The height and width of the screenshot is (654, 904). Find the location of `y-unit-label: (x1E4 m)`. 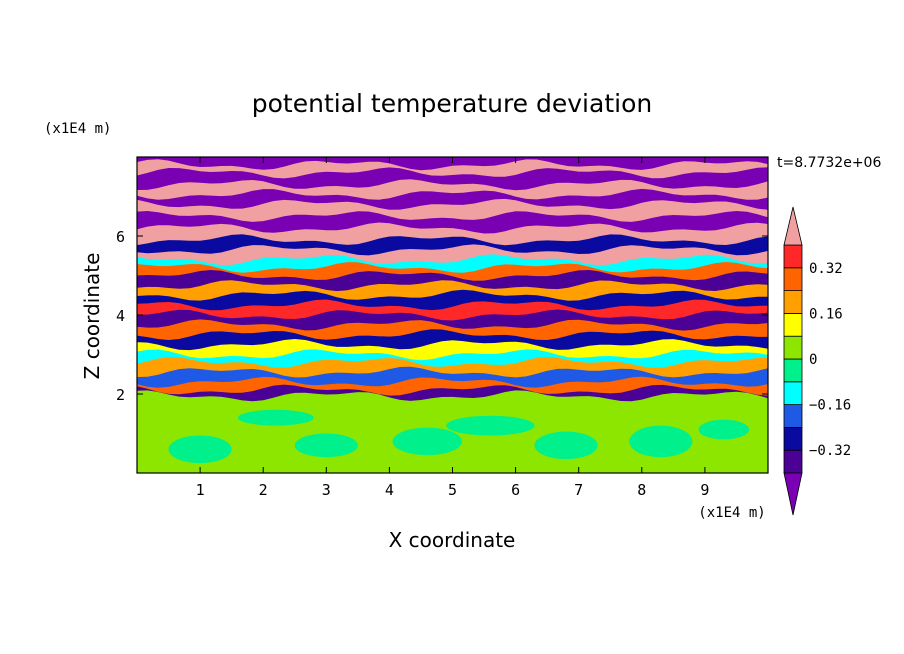

y-unit-label: (x1E4 m) is located at coordinates (77, 129).